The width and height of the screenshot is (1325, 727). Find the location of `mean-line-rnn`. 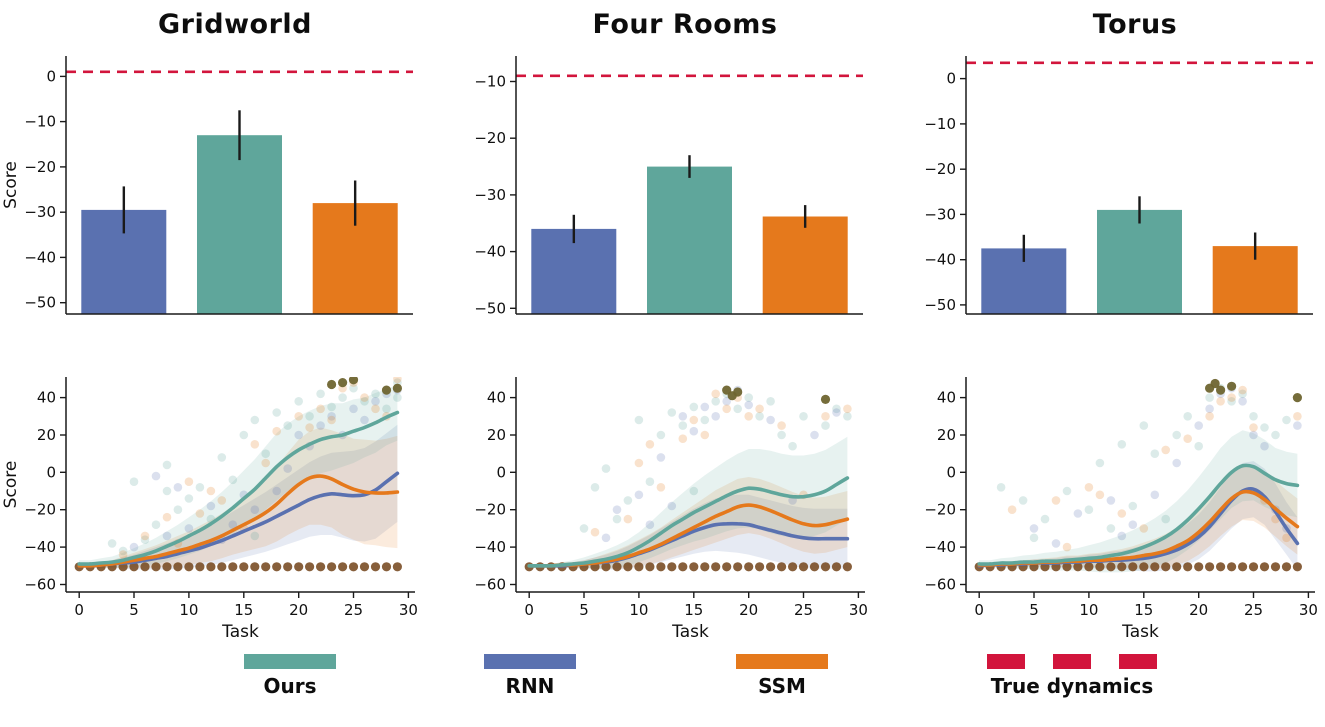

mean-line-rnn is located at coordinates (238, 519).